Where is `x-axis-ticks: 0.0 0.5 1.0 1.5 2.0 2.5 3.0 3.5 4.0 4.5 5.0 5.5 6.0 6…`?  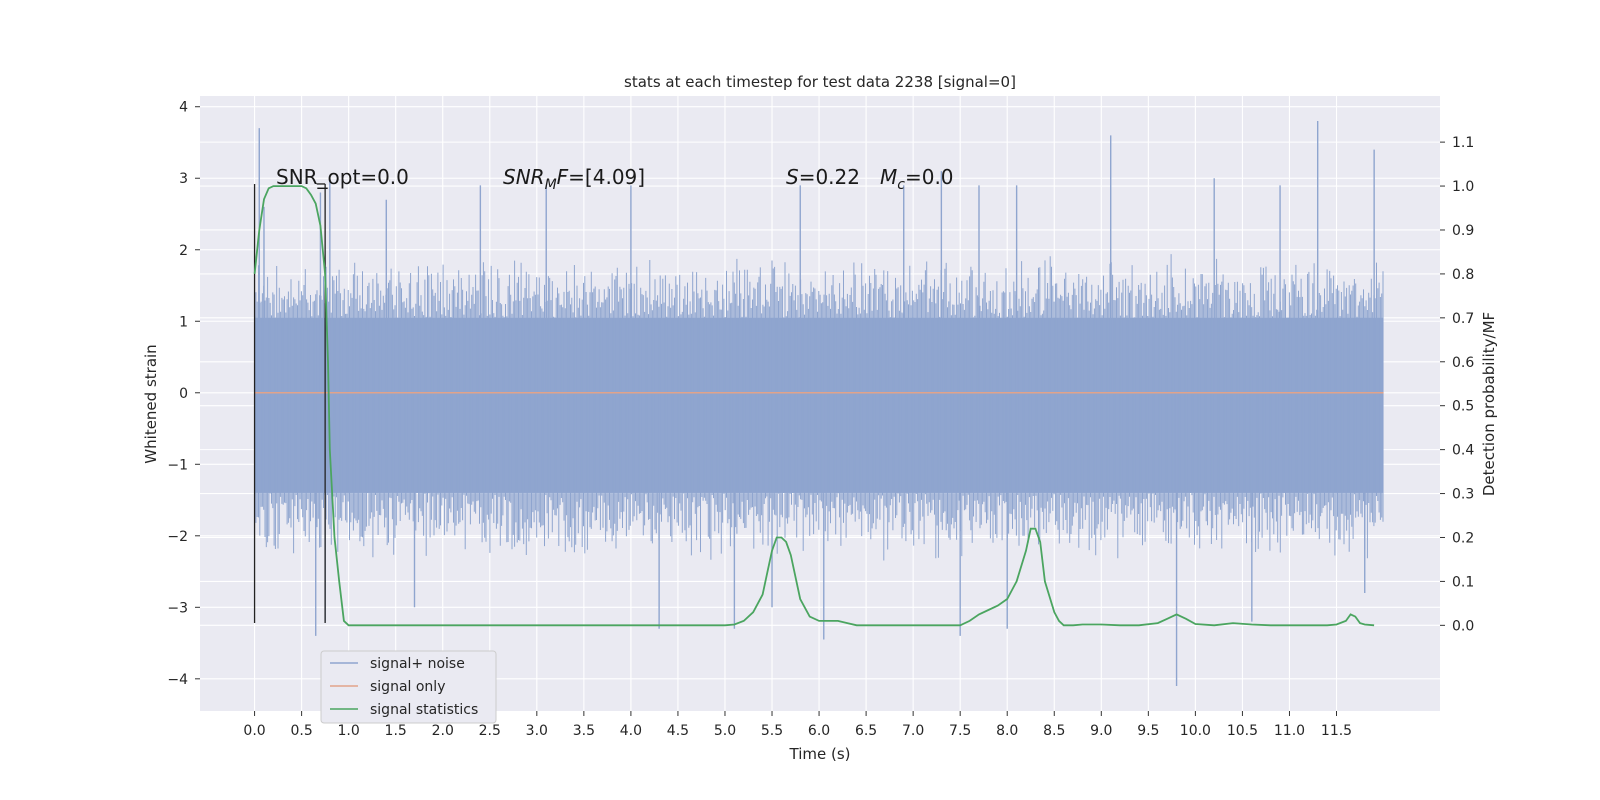 x-axis-ticks: 0.0 0.5 1.0 1.5 2.0 2.5 3.0 3.5 4.0 4.5 5.0 5.5 6.0 6… is located at coordinates (797, 725).